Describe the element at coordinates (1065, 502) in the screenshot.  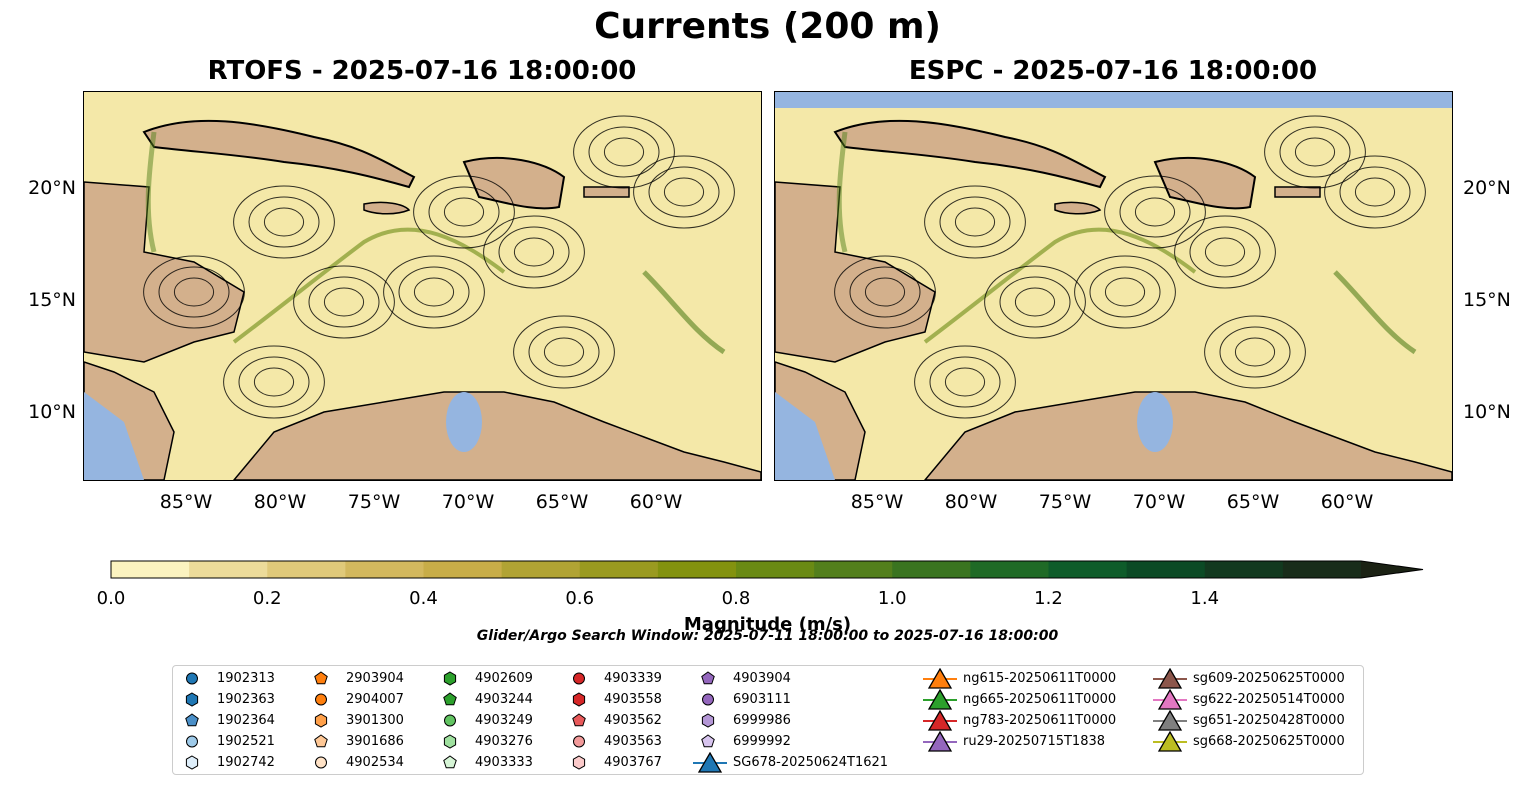
I see `espc-lon-tick: 75°W` at that location.